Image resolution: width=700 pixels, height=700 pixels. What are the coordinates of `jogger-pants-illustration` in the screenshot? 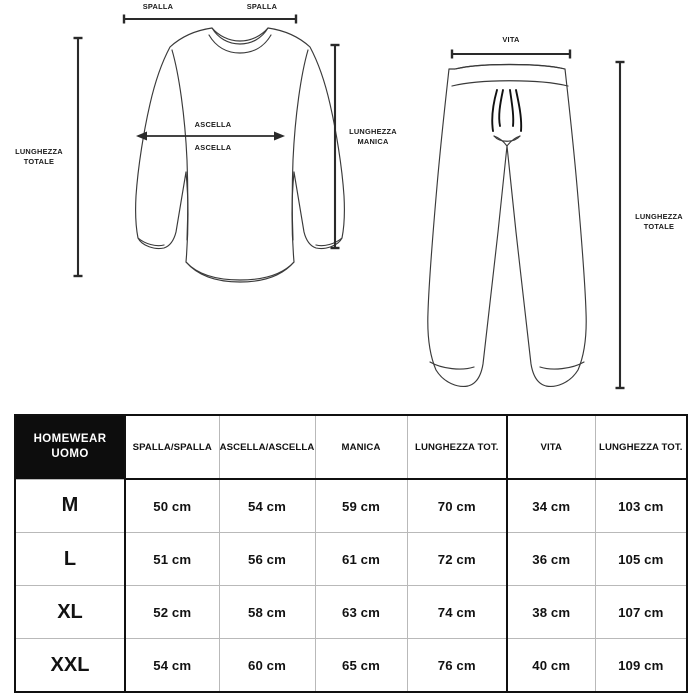 It's located at (507, 225).